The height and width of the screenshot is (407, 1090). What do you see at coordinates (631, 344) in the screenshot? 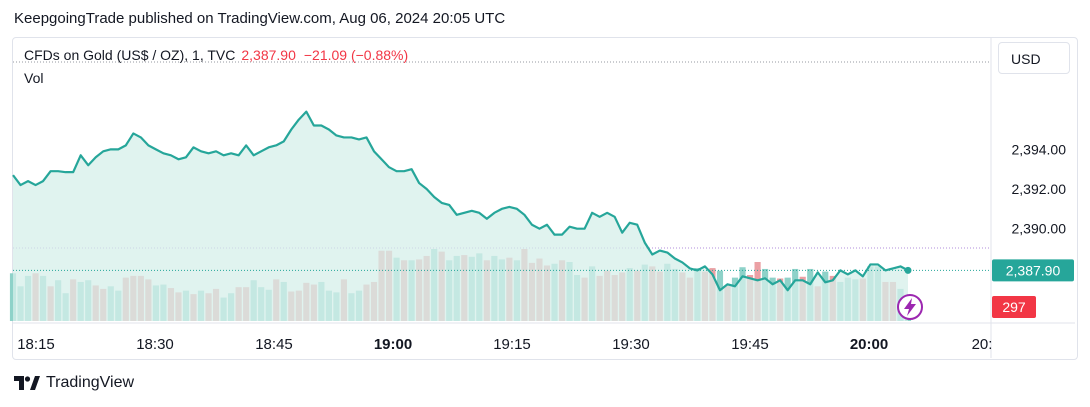
I see `x-tick-label: 19:30` at bounding box center [631, 344].